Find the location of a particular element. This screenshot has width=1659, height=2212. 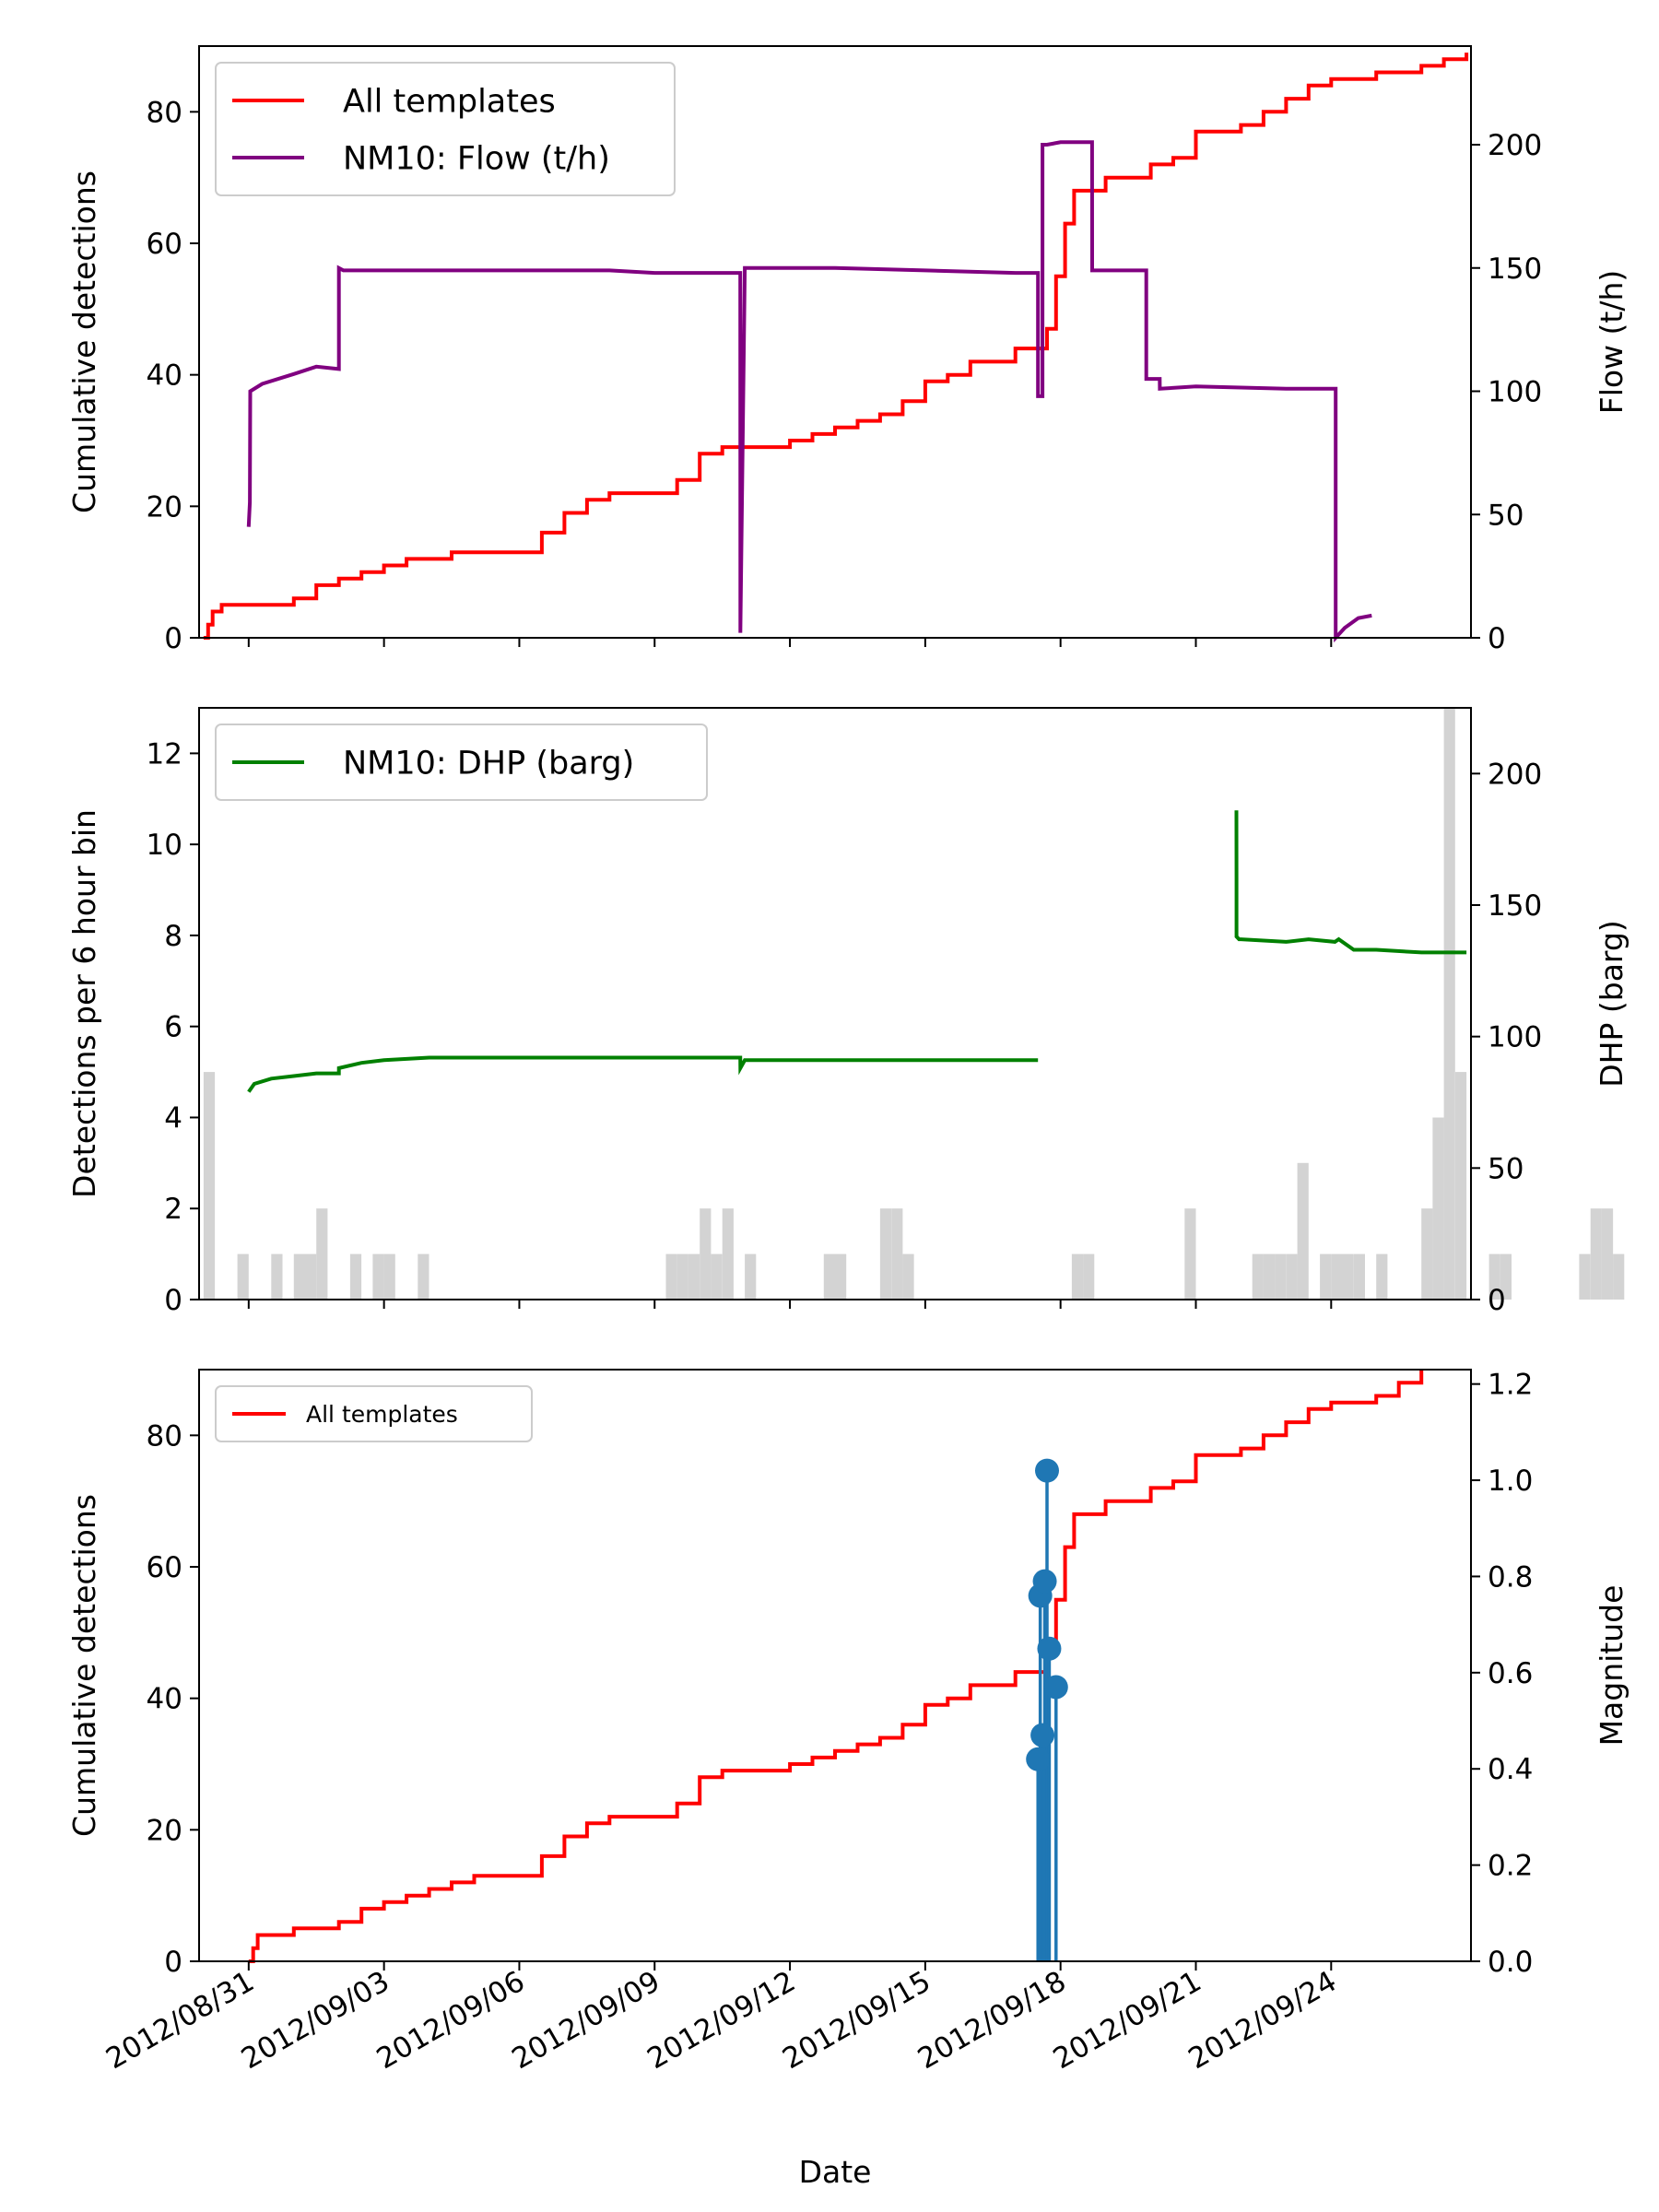

legend-label: NM10: DHP (barg) is located at coordinates (488, 763).